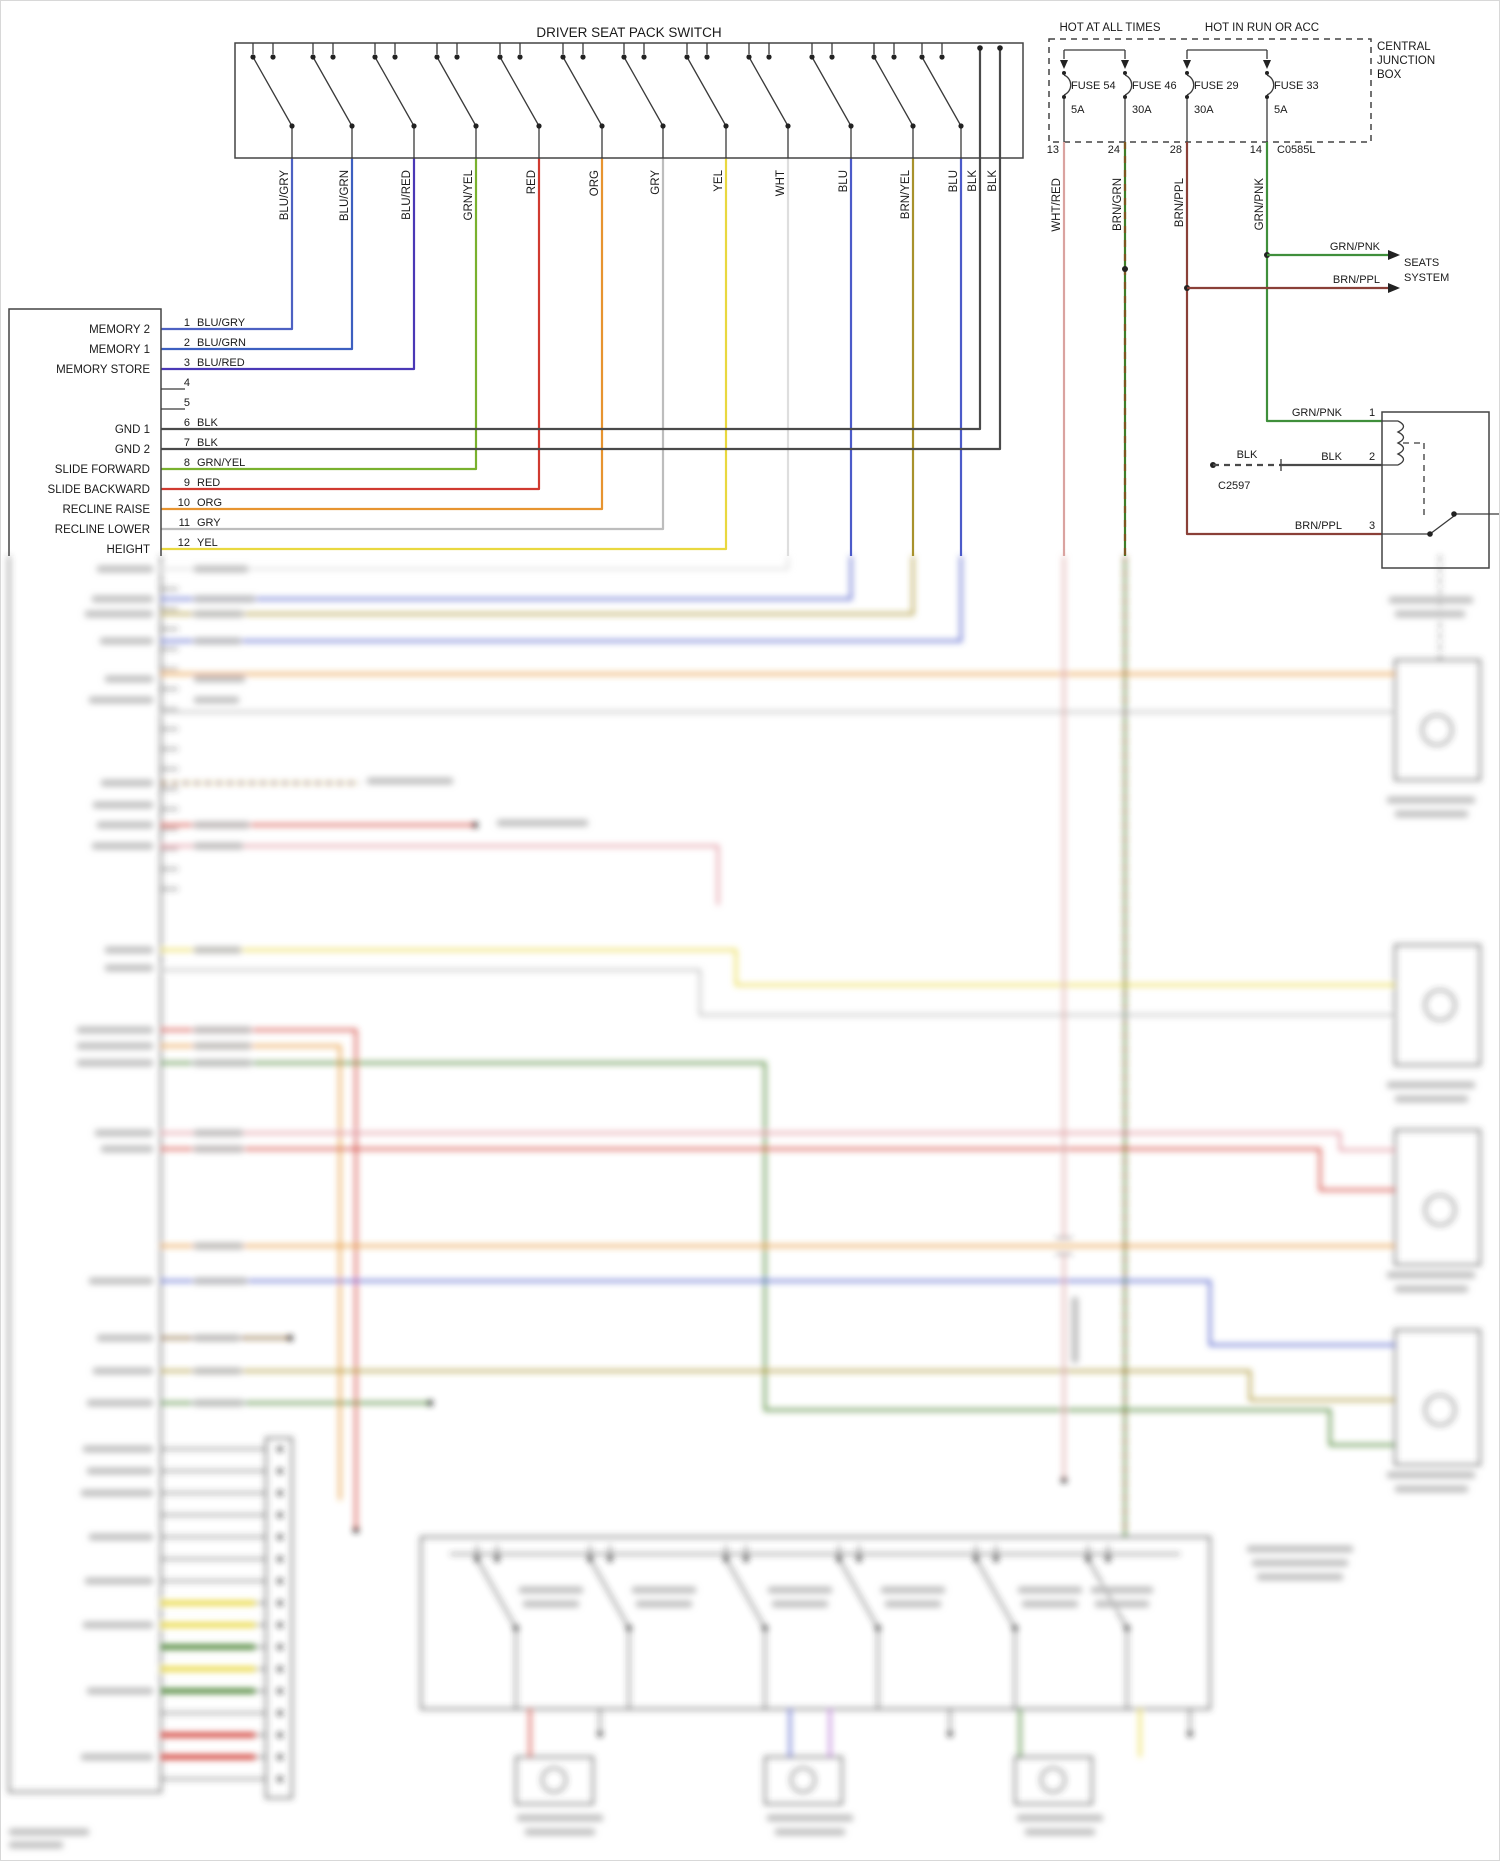  I want to click on cjb-pin-28: 28, so click(1176, 150).